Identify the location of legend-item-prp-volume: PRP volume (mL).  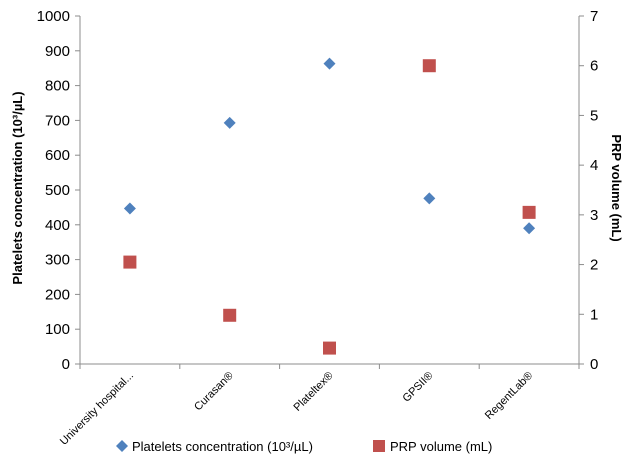
(432, 446).